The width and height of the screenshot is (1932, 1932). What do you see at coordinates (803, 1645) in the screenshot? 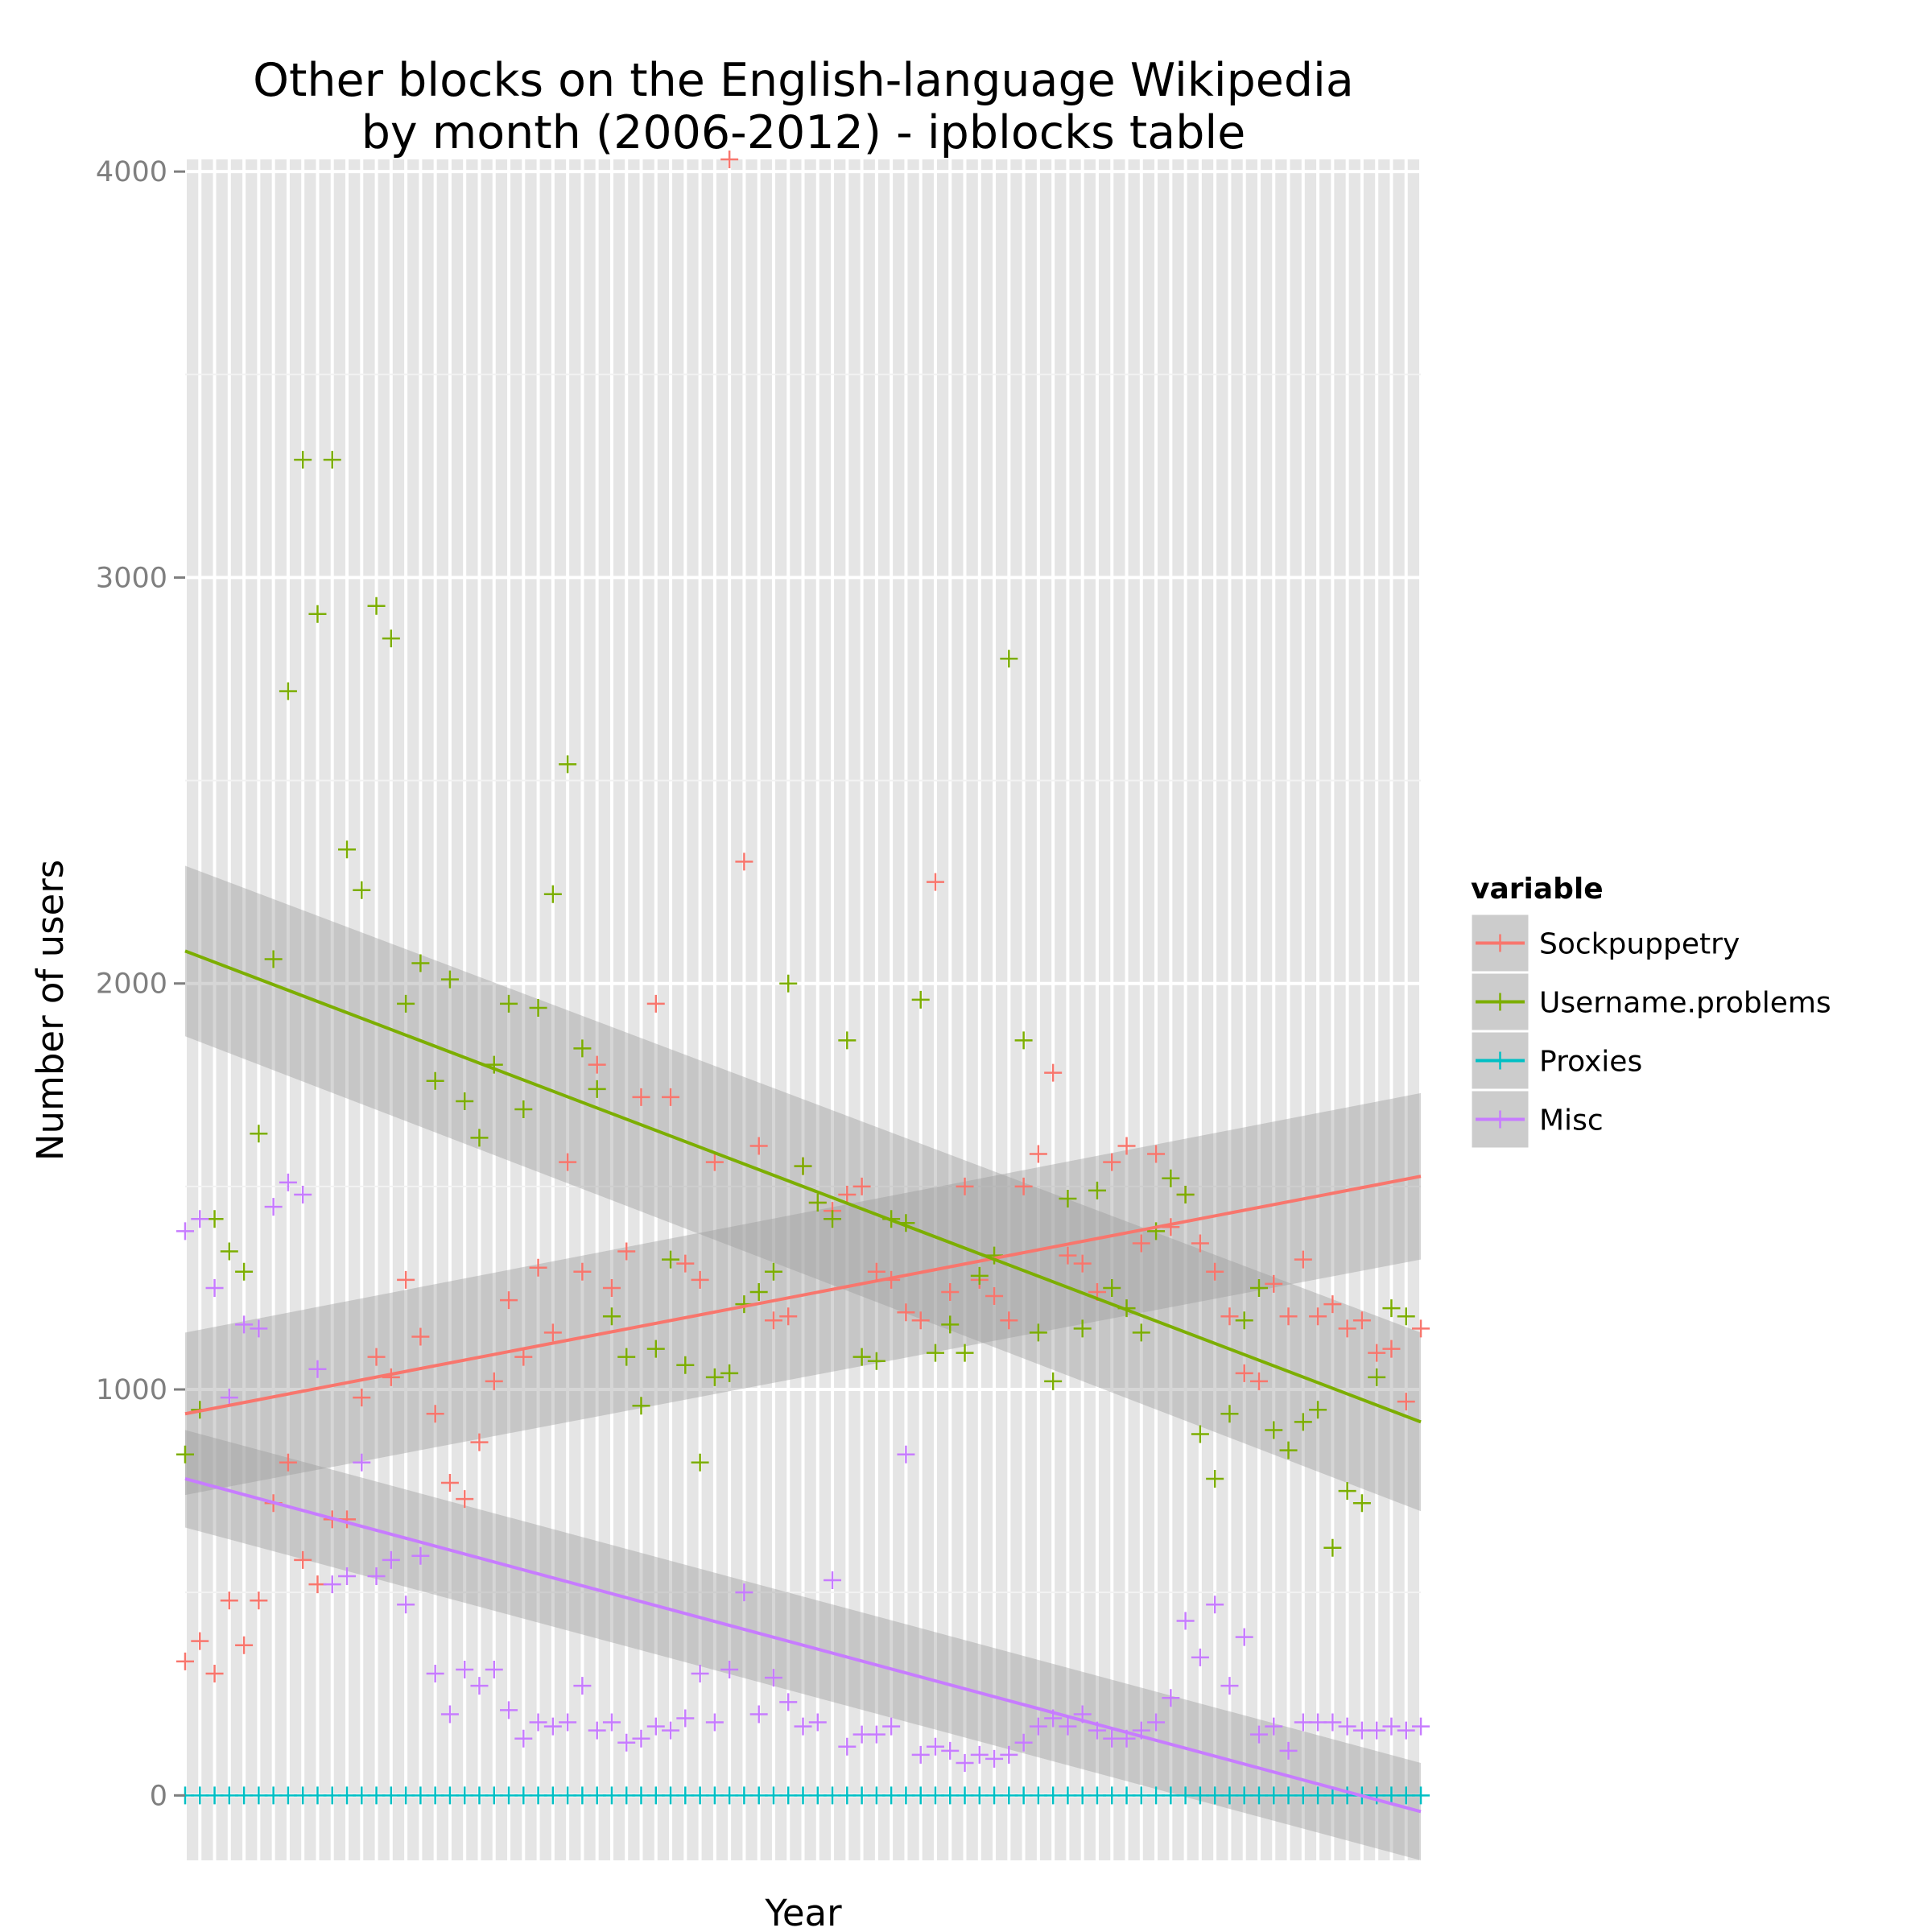
I see `trend-line-misc` at bounding box center [803, 1645].